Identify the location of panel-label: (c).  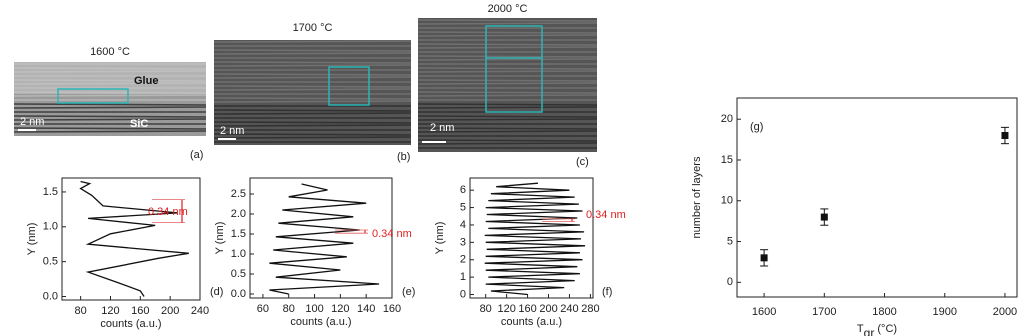
(582, 162).